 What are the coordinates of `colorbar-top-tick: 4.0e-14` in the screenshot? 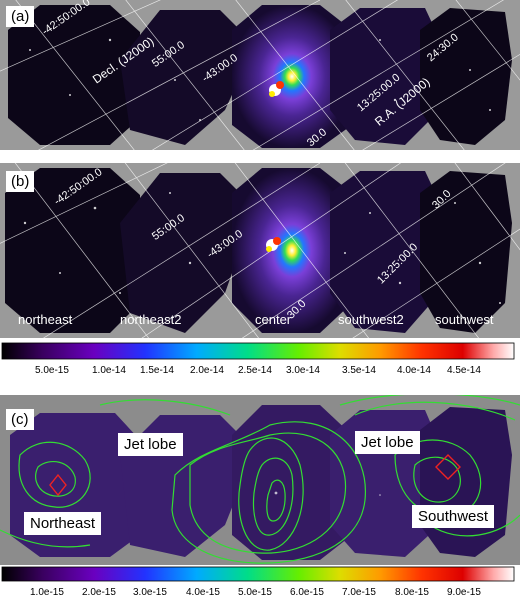 It's located at (414, 370).